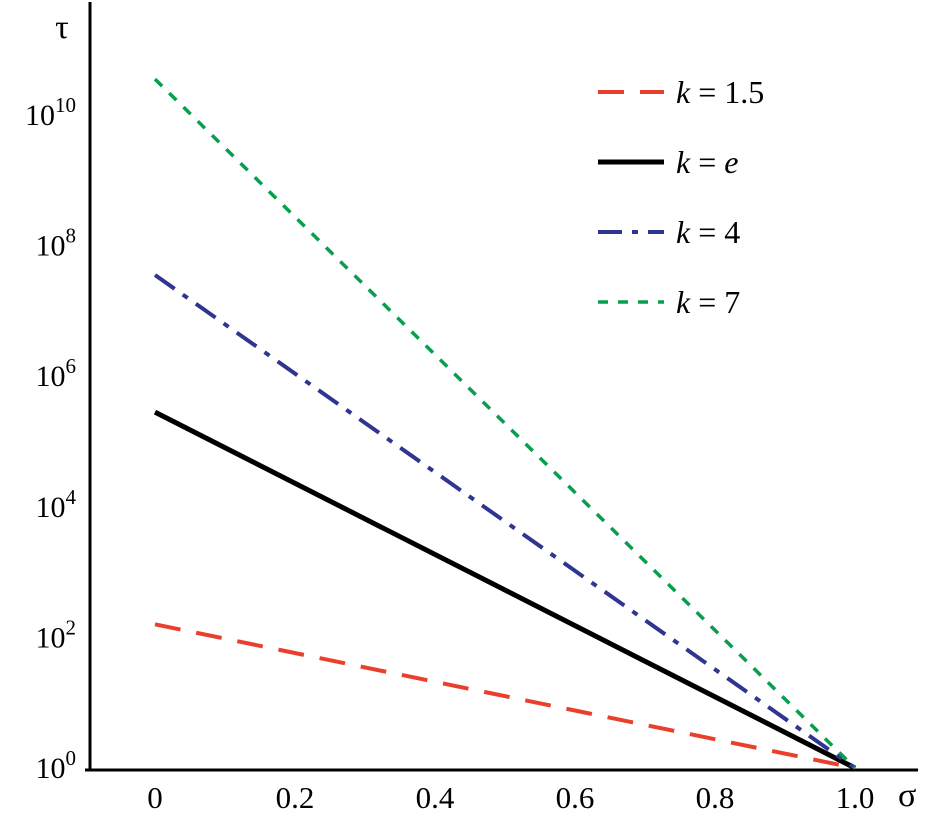 The width and height of the screenshot is (931, 830). I want to click on x-tick-label: 1.0, so click(855, 797).